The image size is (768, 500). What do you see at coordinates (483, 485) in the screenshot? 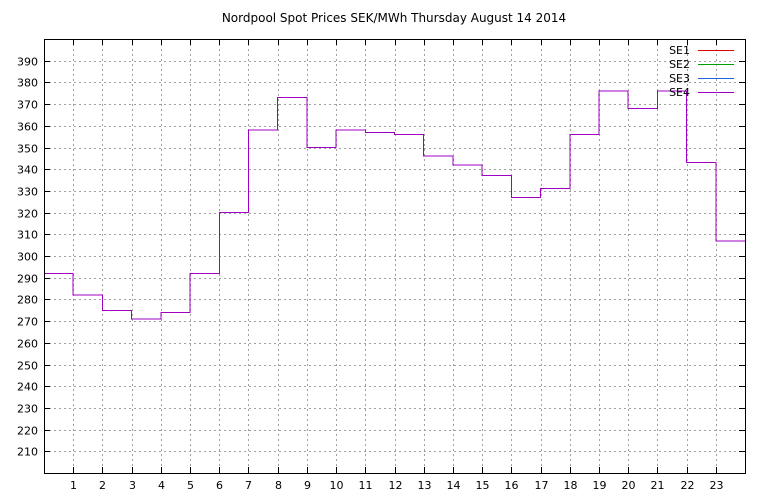
I see `x-tick-label: 15` at bounding box center [483, 485].